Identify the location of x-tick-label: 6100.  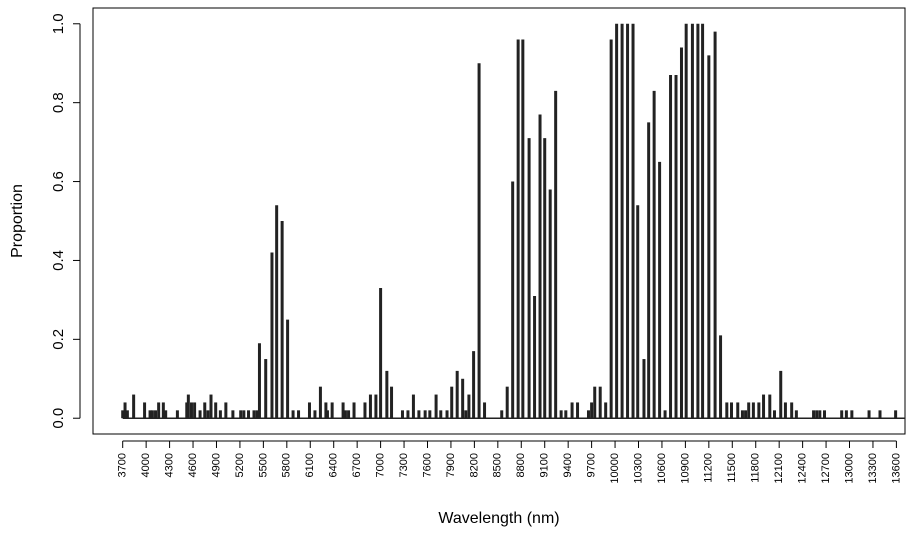
(310, 465).